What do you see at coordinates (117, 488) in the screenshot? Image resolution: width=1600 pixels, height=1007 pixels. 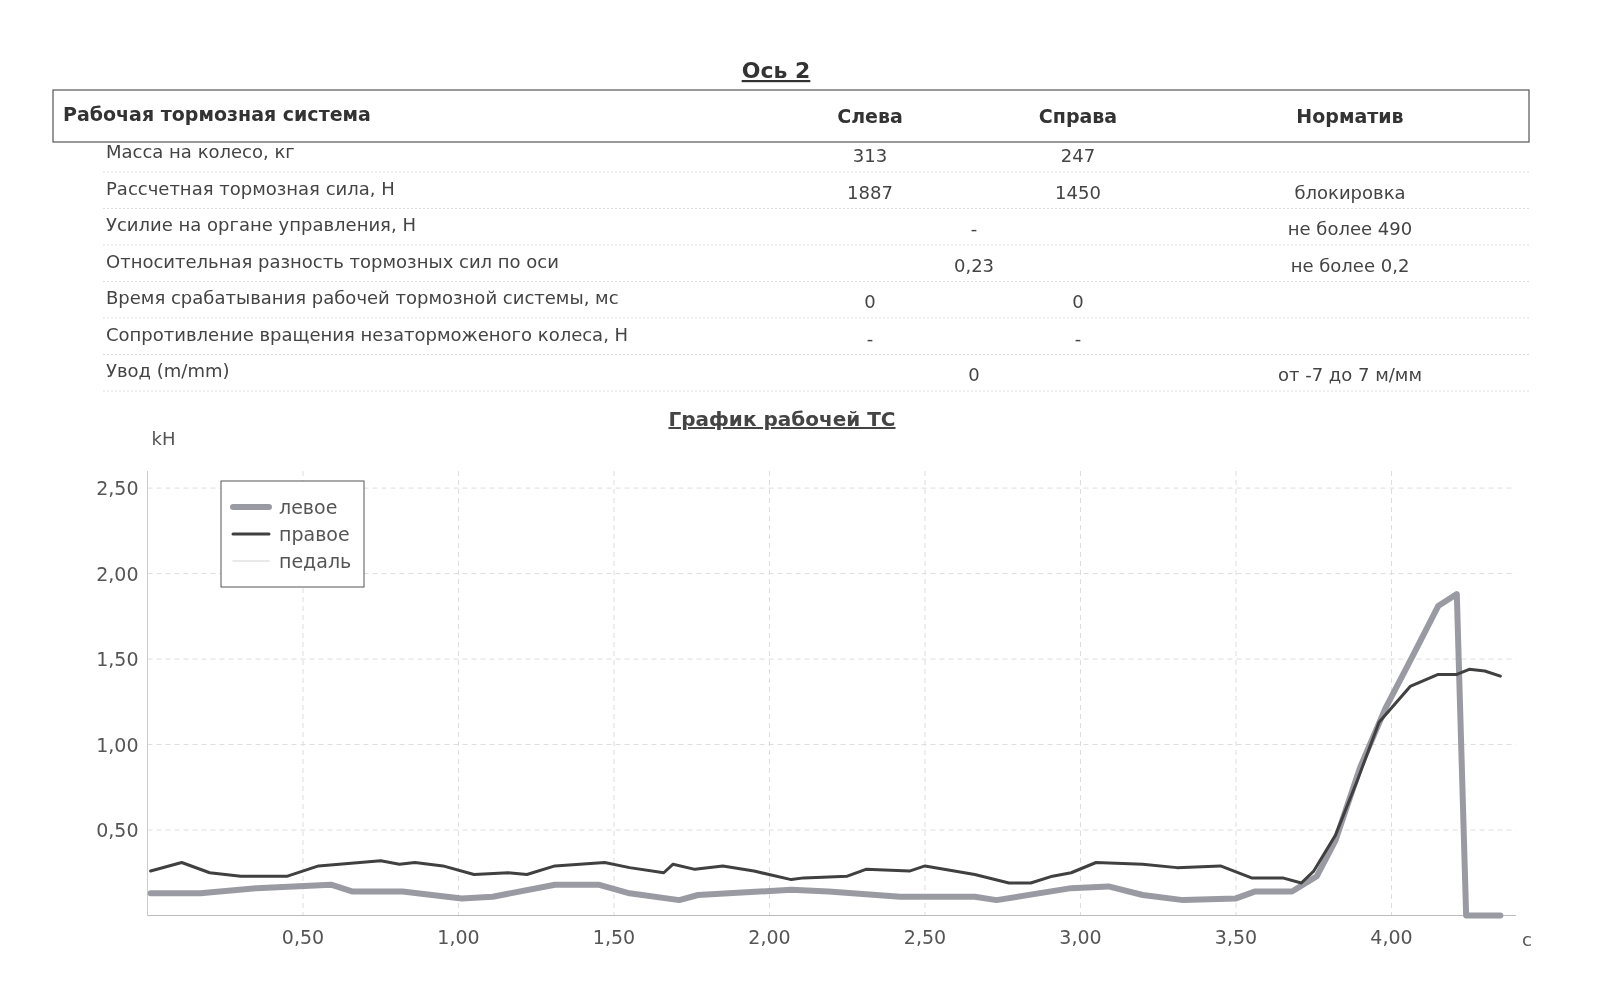 I see `y-tick-label: 2,50` at bounding box center [117, 488].